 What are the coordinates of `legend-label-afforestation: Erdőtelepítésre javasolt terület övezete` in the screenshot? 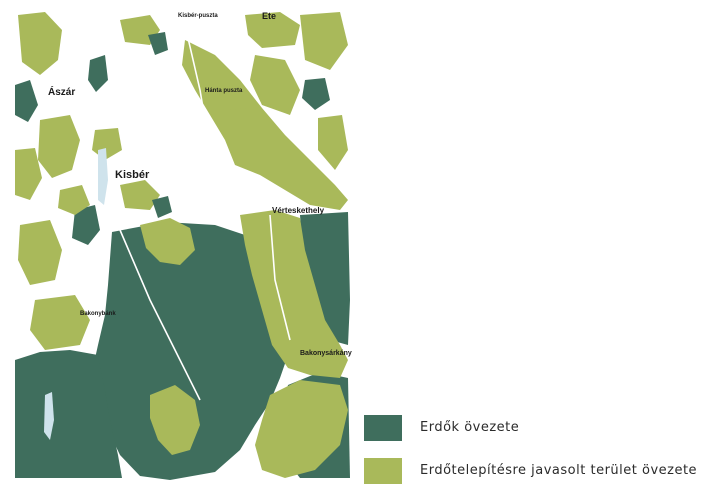 It's located at (559, 470).